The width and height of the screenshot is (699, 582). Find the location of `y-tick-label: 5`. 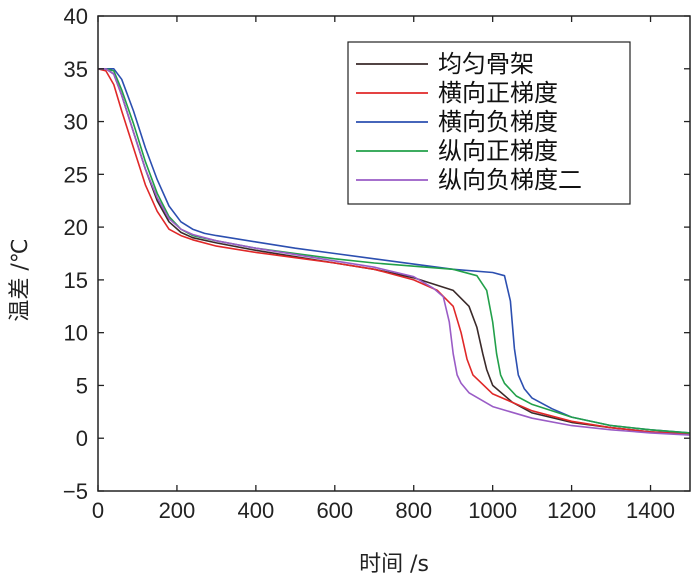

y-tick-label: 5 is located at coordinates (82, 385).